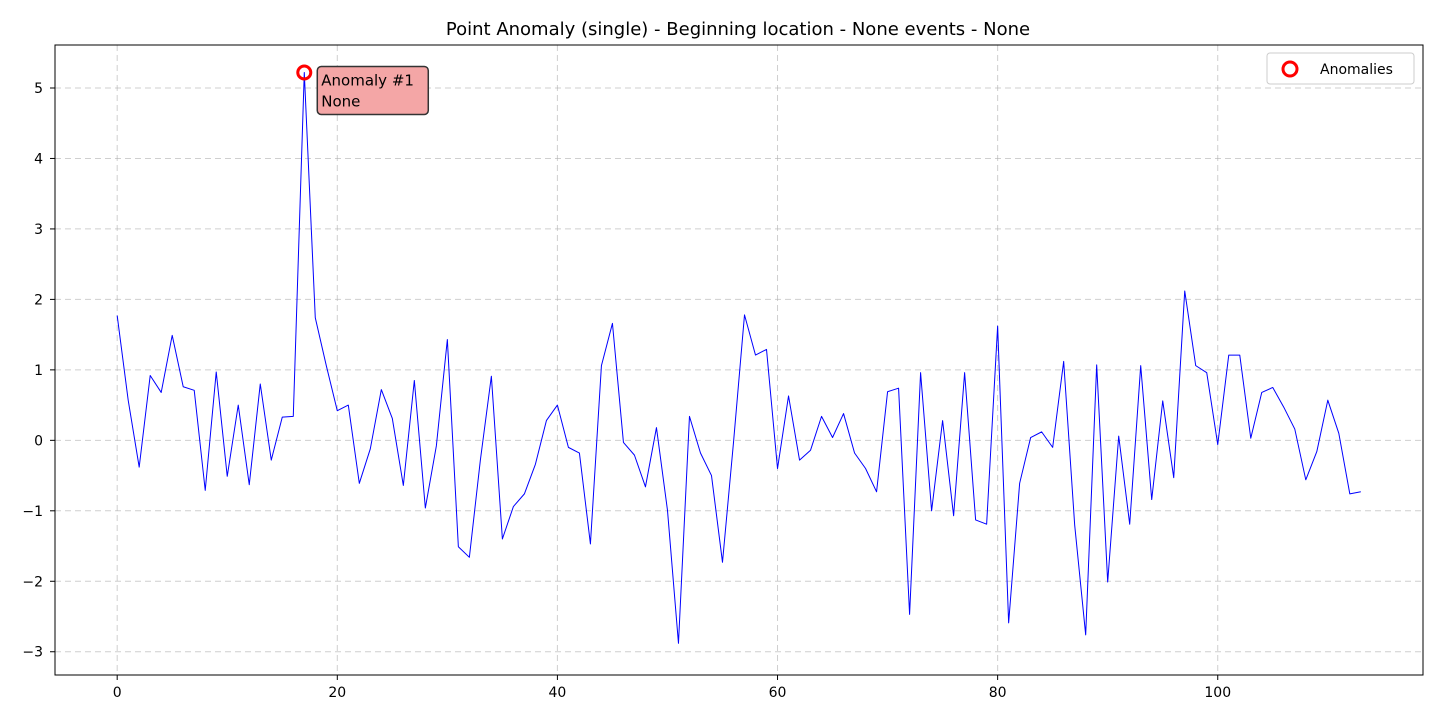 The image size is (1440, 720). What do you see at coordinates (38, 300) in the screenshot?
I see `y-tick-label: 2` at bounding box center [38, 300].